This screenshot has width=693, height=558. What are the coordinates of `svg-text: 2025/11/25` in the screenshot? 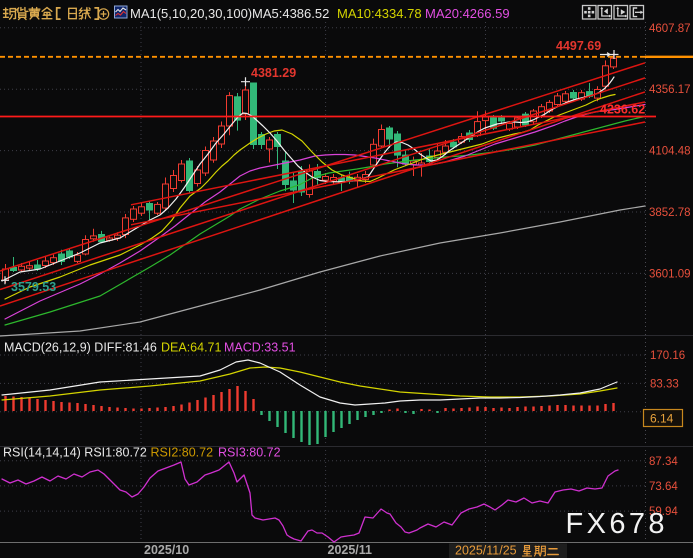 It's located at (486, 551).